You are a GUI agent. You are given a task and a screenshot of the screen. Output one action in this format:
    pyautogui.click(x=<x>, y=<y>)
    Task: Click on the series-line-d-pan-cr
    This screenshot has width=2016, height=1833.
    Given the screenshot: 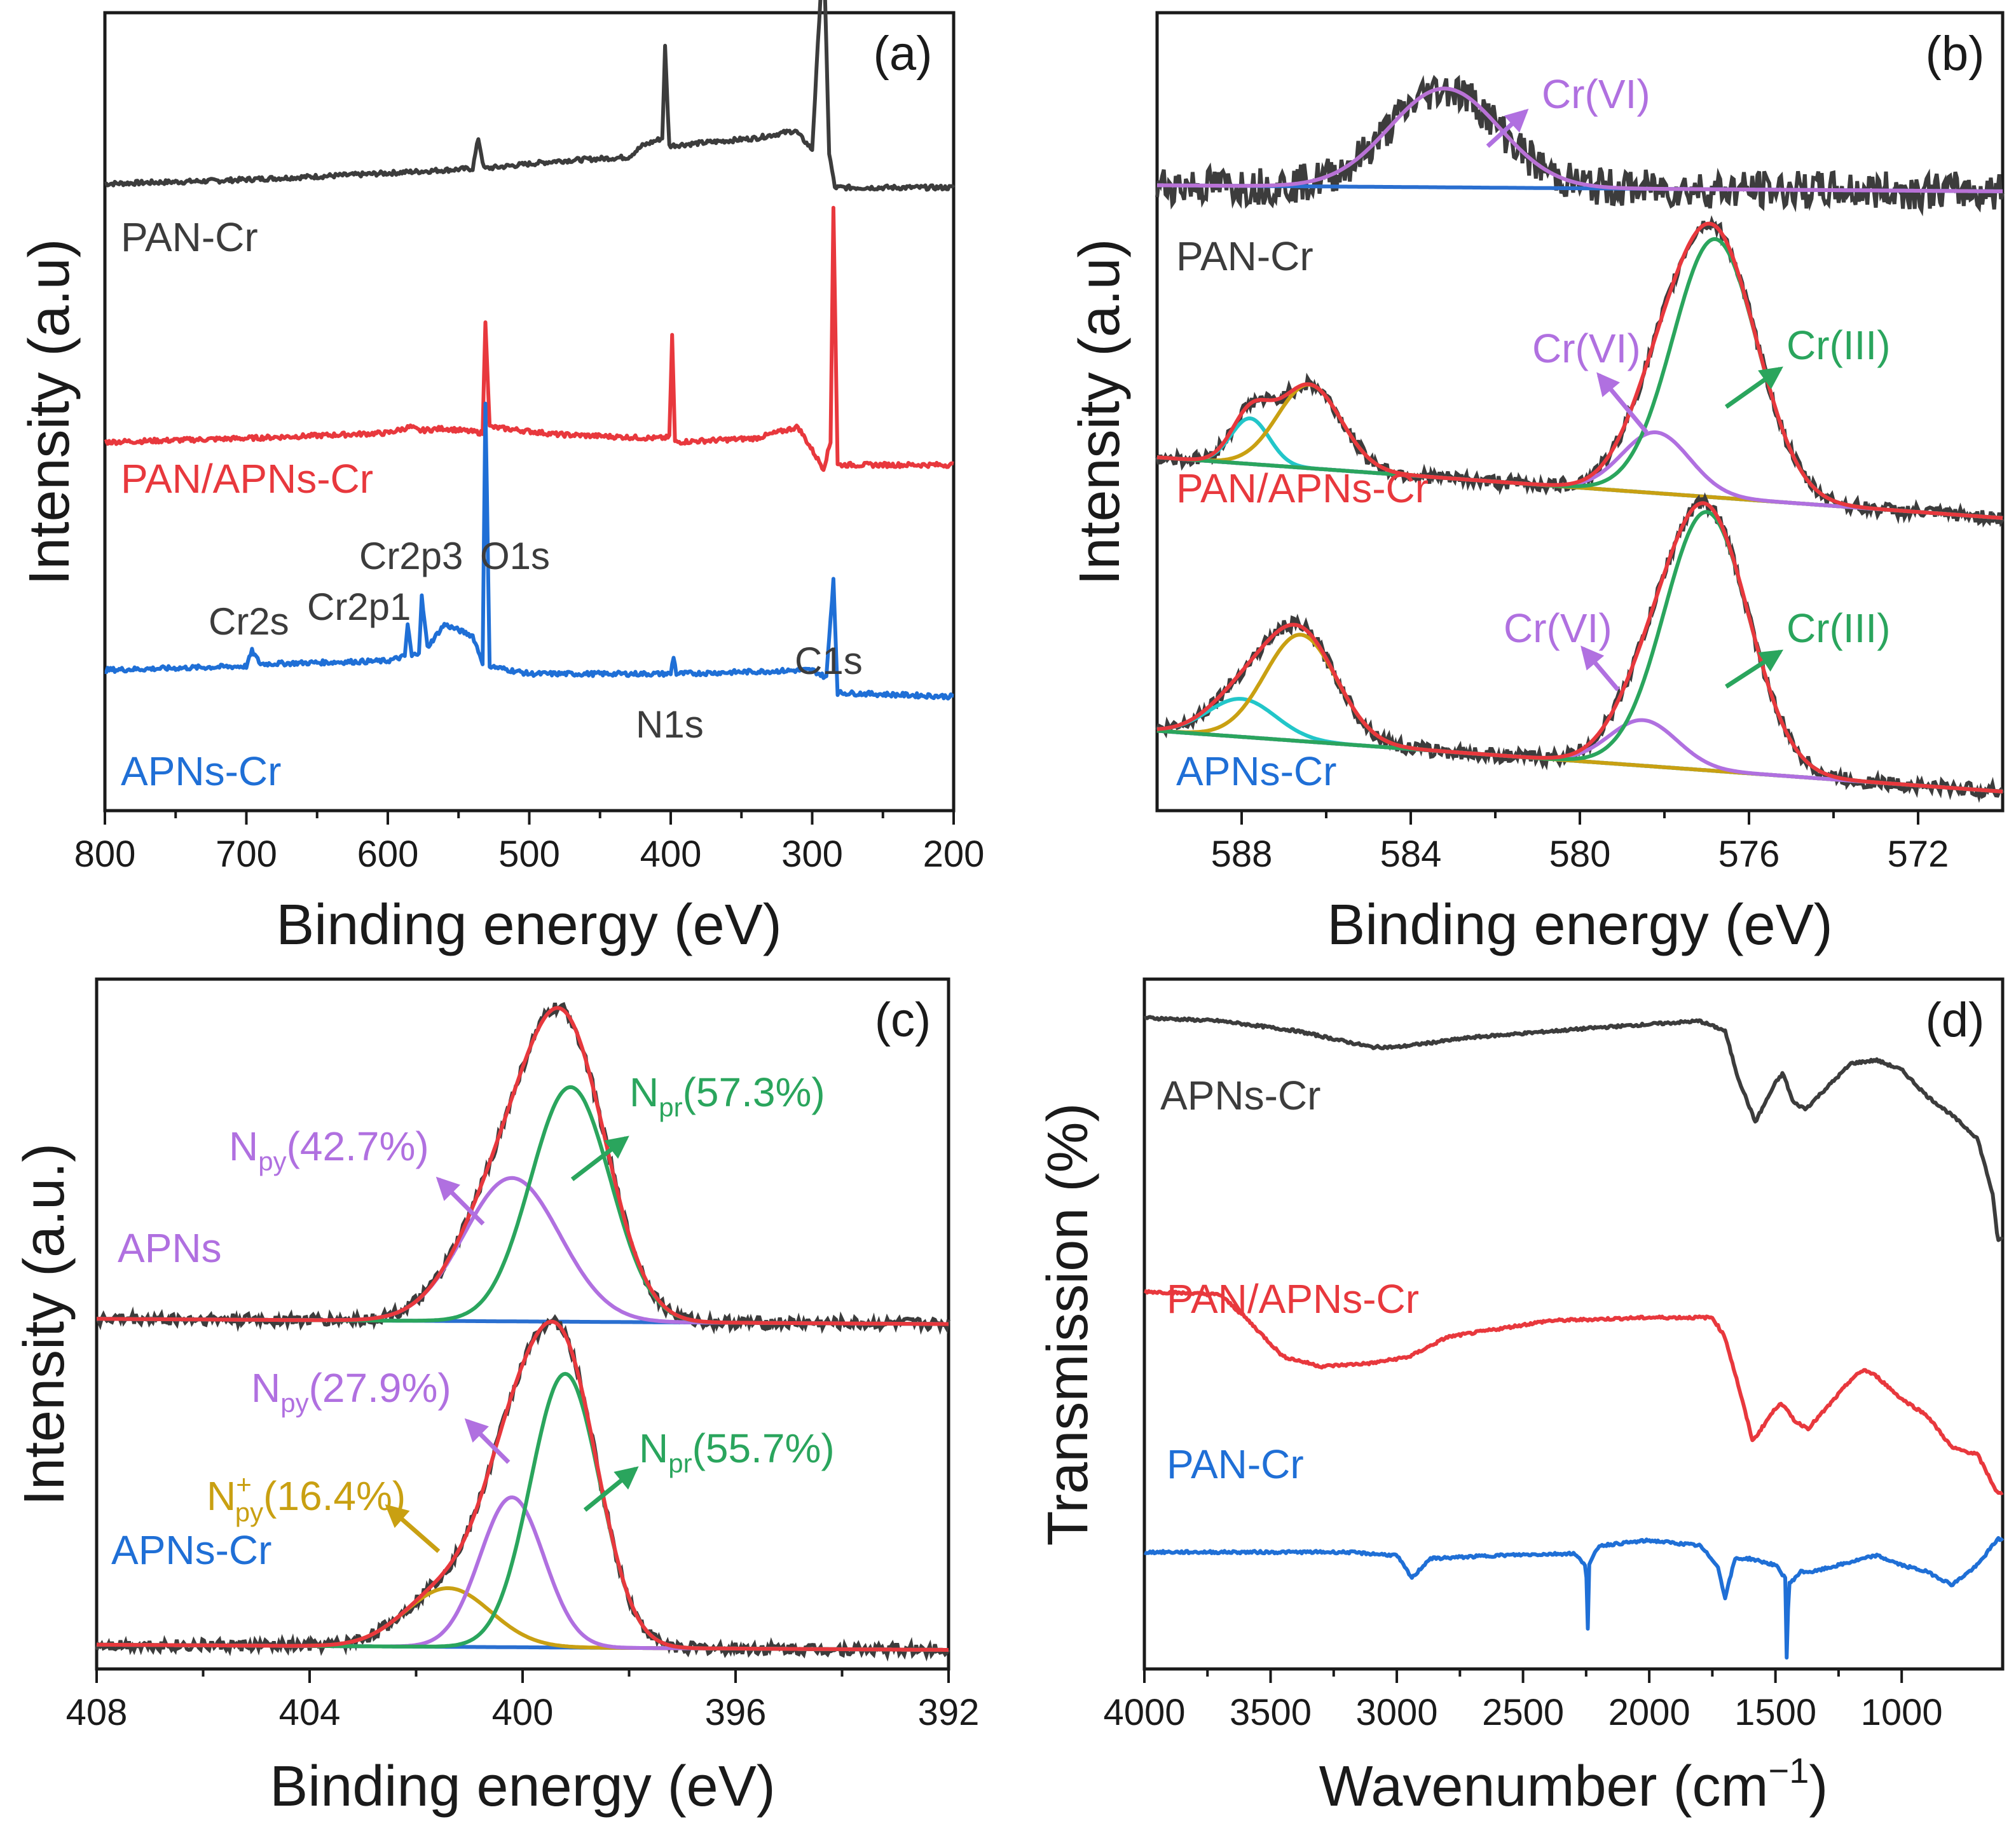 What is the action you would take?
    pyautogui.click(x=1575, y=1598)
    